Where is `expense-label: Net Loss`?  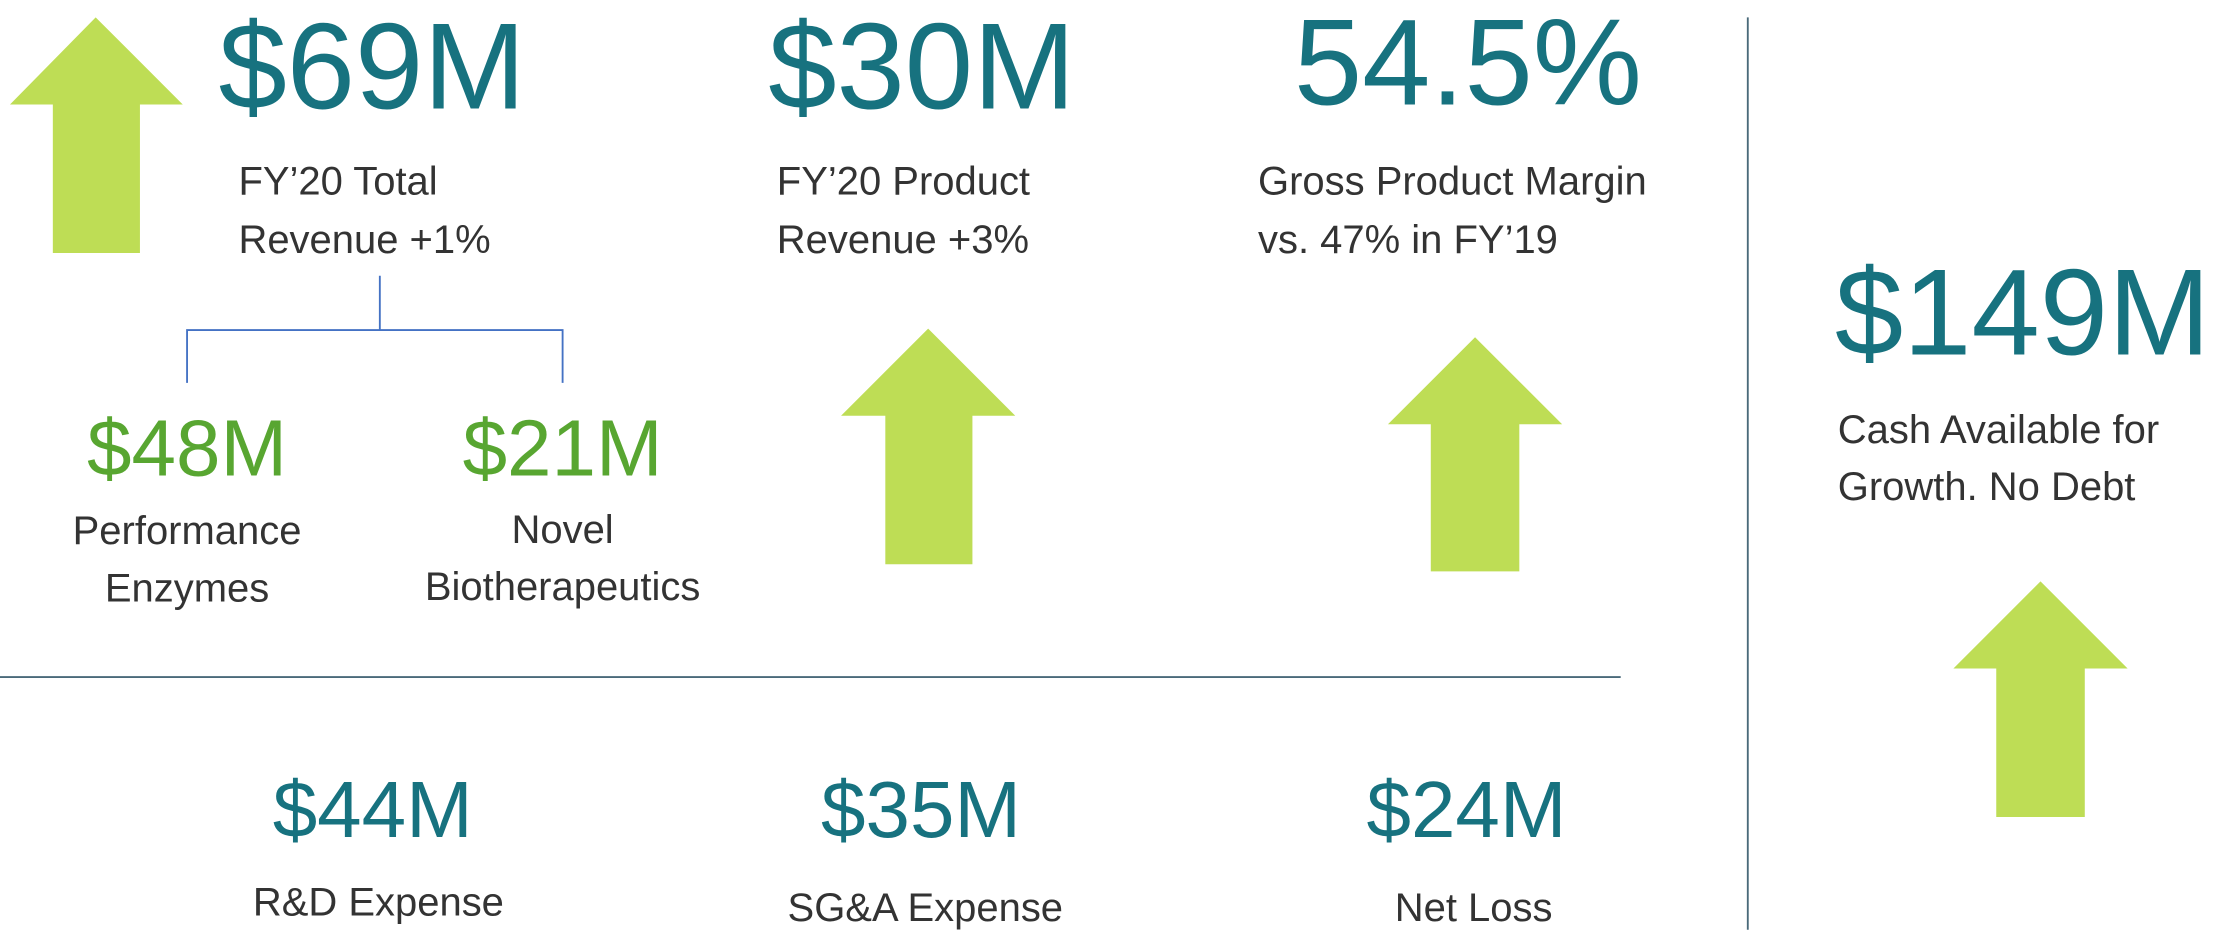
expense-label: Net Loss is located at coordinates (1474, 908).